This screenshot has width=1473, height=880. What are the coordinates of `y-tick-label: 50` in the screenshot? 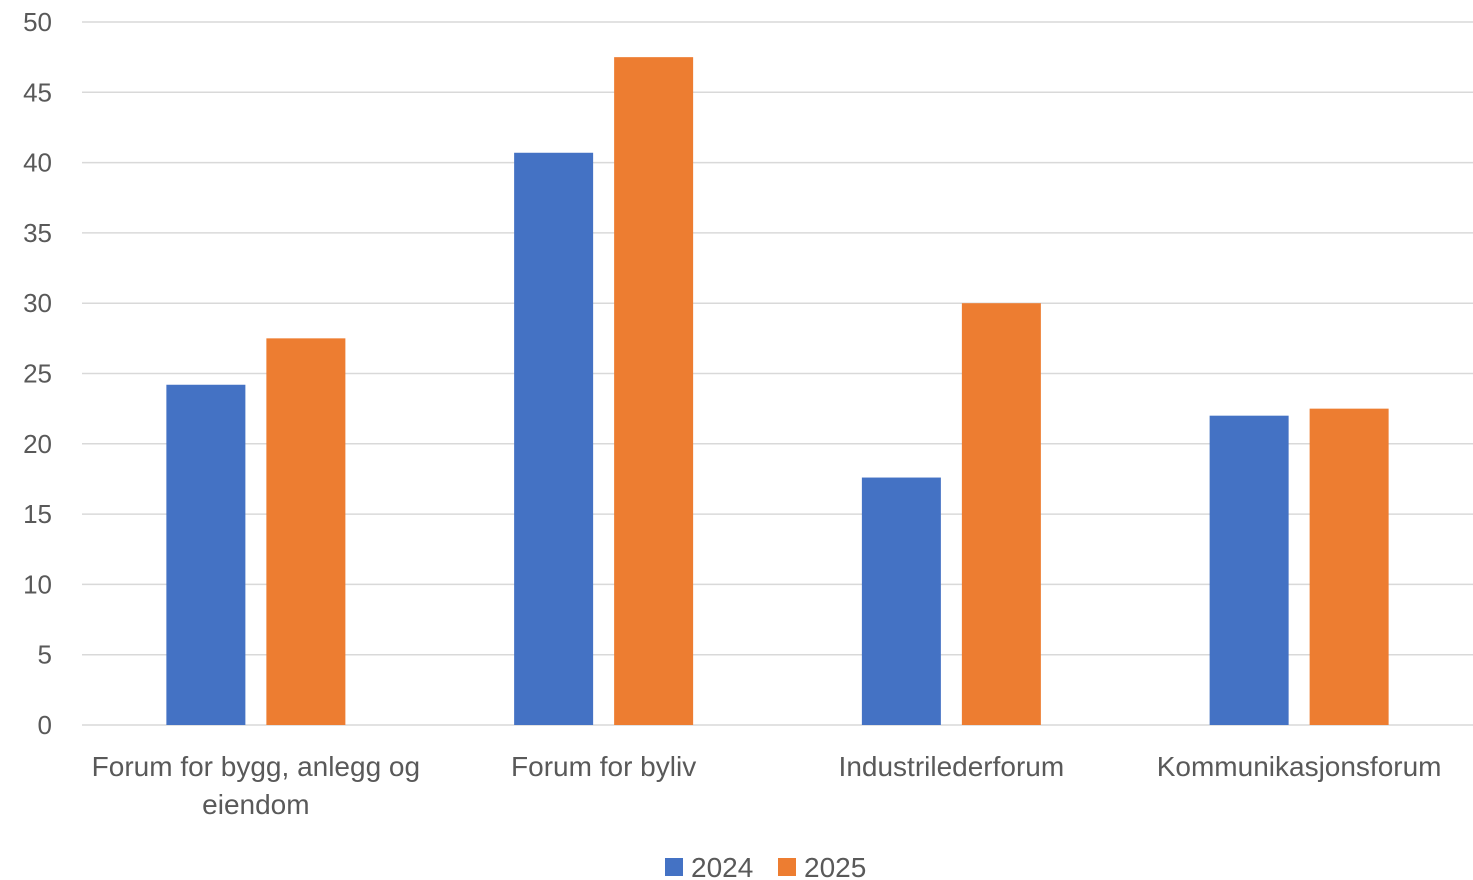 It's located at (37, 22).